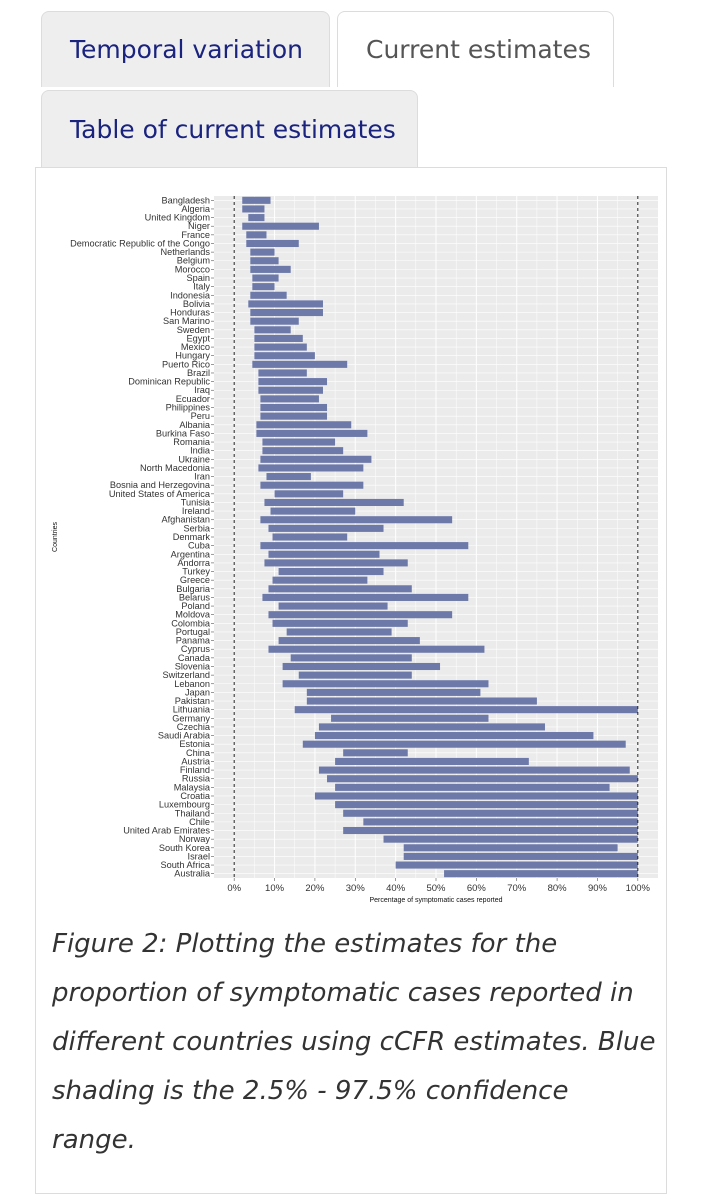 This screenshot has height=1200, width=702. Describe the element at coordinates (192, 710) in the screenshot. I see `y-tick-label: Lithuania` at that location.